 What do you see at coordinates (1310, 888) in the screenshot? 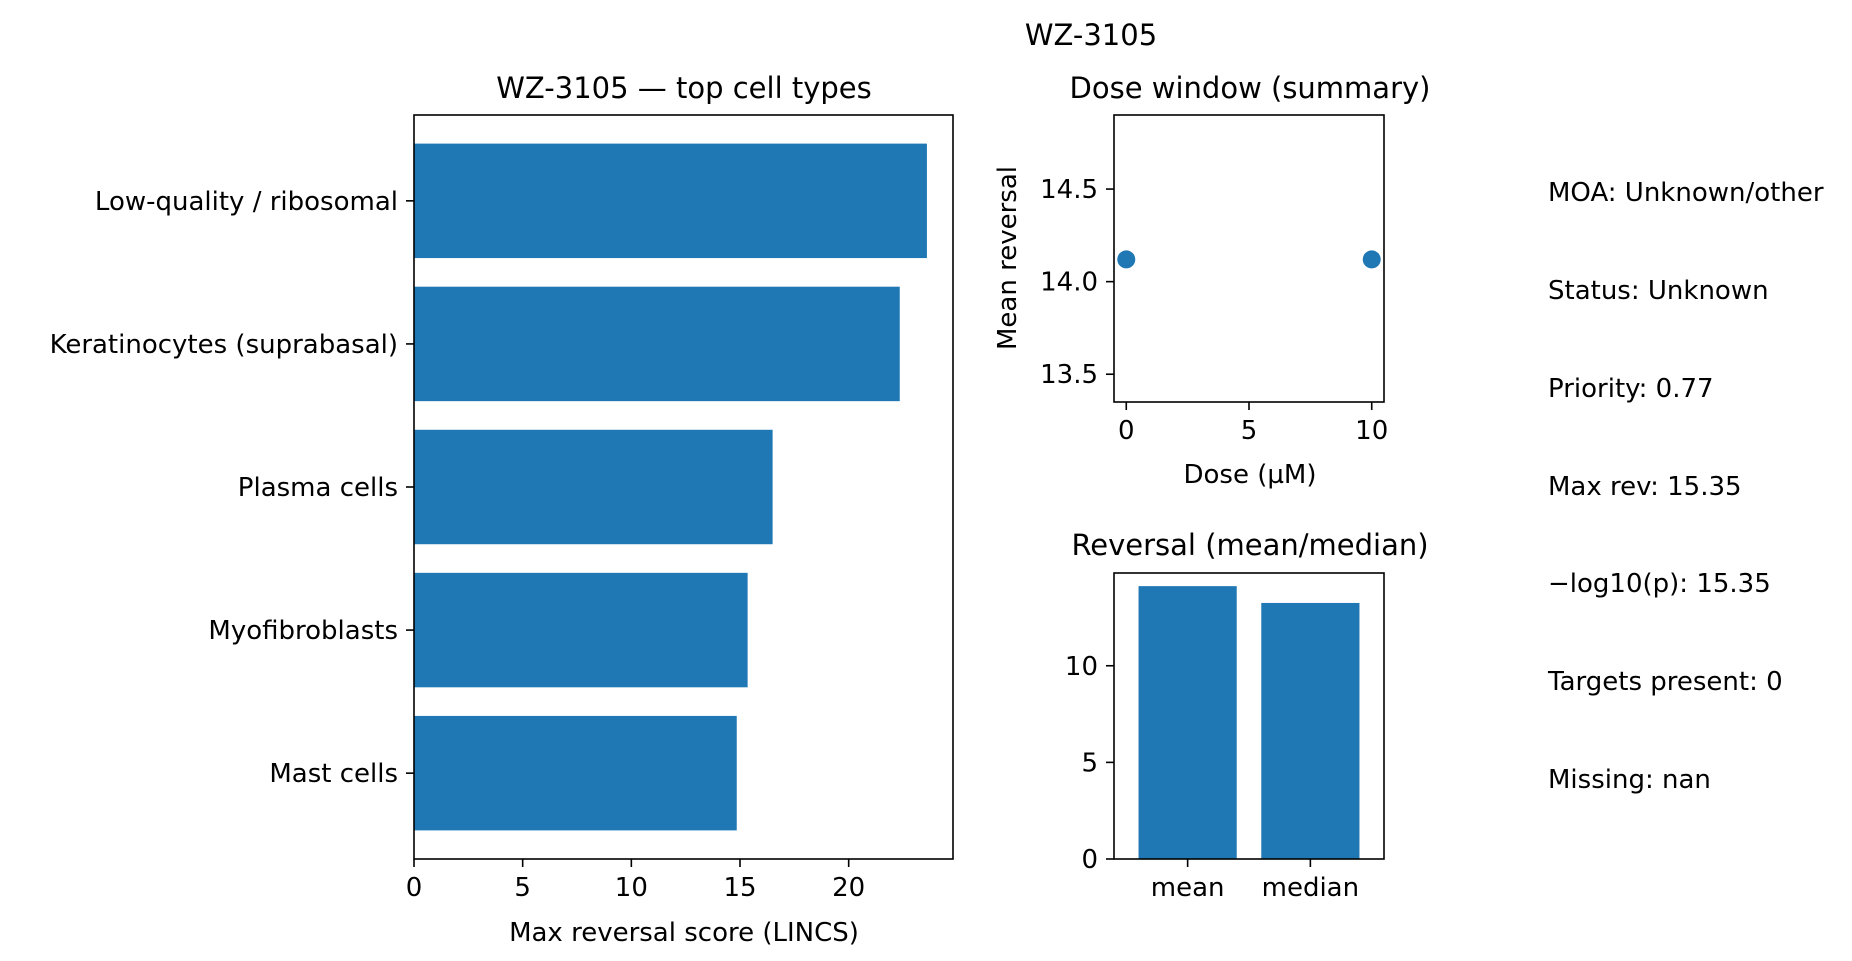
I see `x-tick-label: median` at bounding box center [1310, 888].